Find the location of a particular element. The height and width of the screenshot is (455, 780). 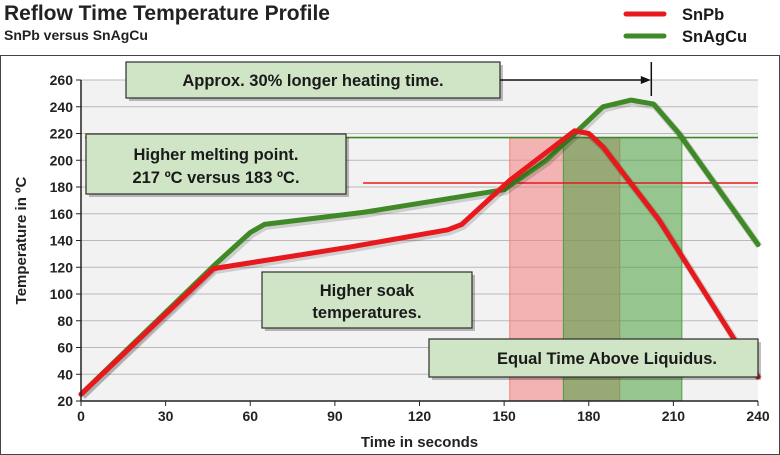

x-tick-label: 0 is located at coordinates (81, 416).